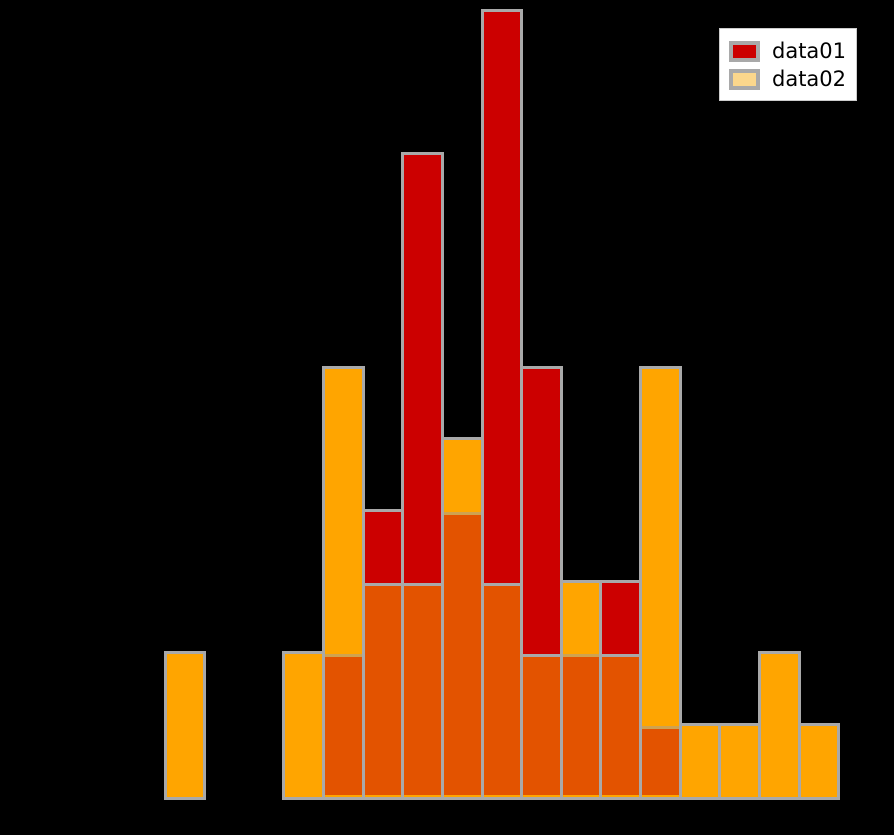 The image size is (894, 835). I want to click on histogram-bar-bin17, so click(819, 761).